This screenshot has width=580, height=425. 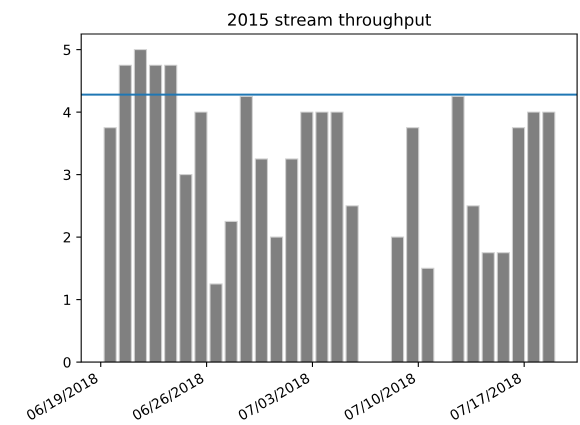 What do you see at coordinates (67, 50) in the screenshot?
I see `y-tick-label: 5` at bounding box center [67, 50].